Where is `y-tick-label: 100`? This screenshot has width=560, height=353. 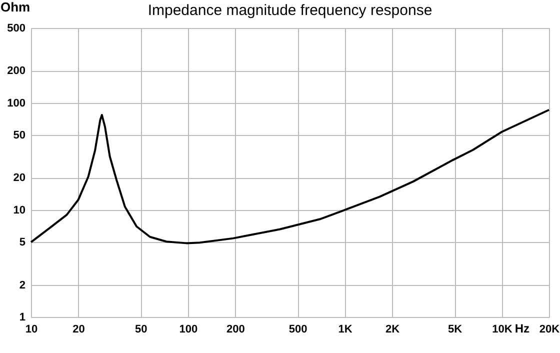
y-tick-label: 100 is located at coordinates (16, 103).